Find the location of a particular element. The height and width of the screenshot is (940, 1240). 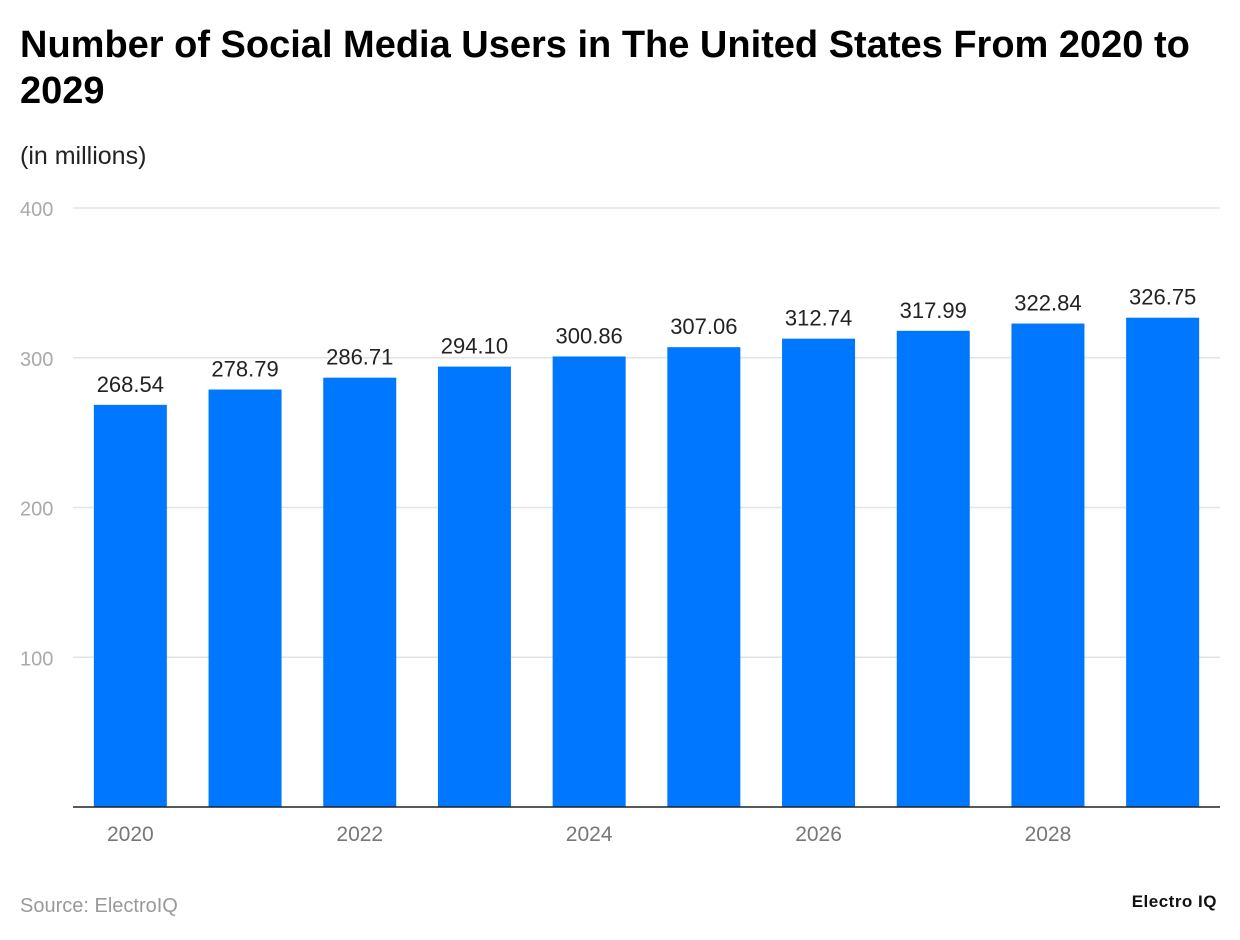

y-tick-label: 300 is located at coordinates (36, 360).